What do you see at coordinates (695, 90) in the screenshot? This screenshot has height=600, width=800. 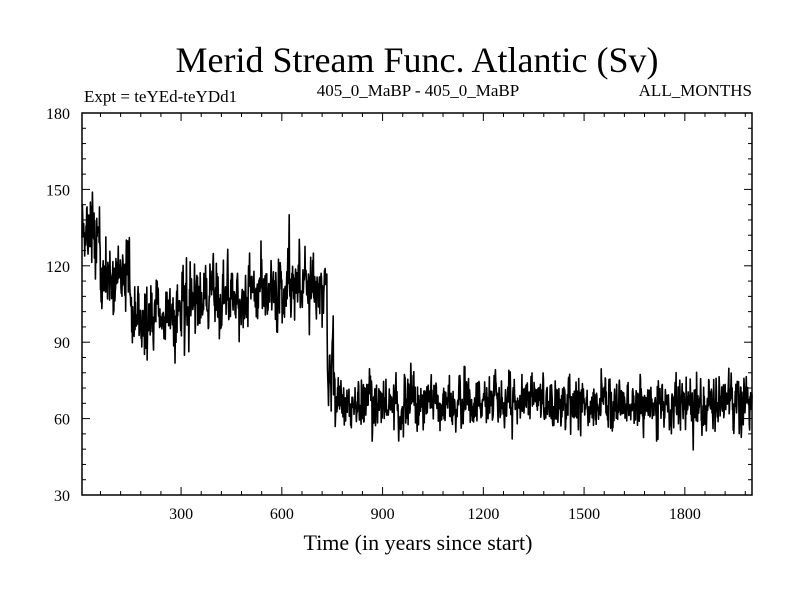 I see `subtitle-right: ALL_MONTHS` at bounding box center [695, 90].